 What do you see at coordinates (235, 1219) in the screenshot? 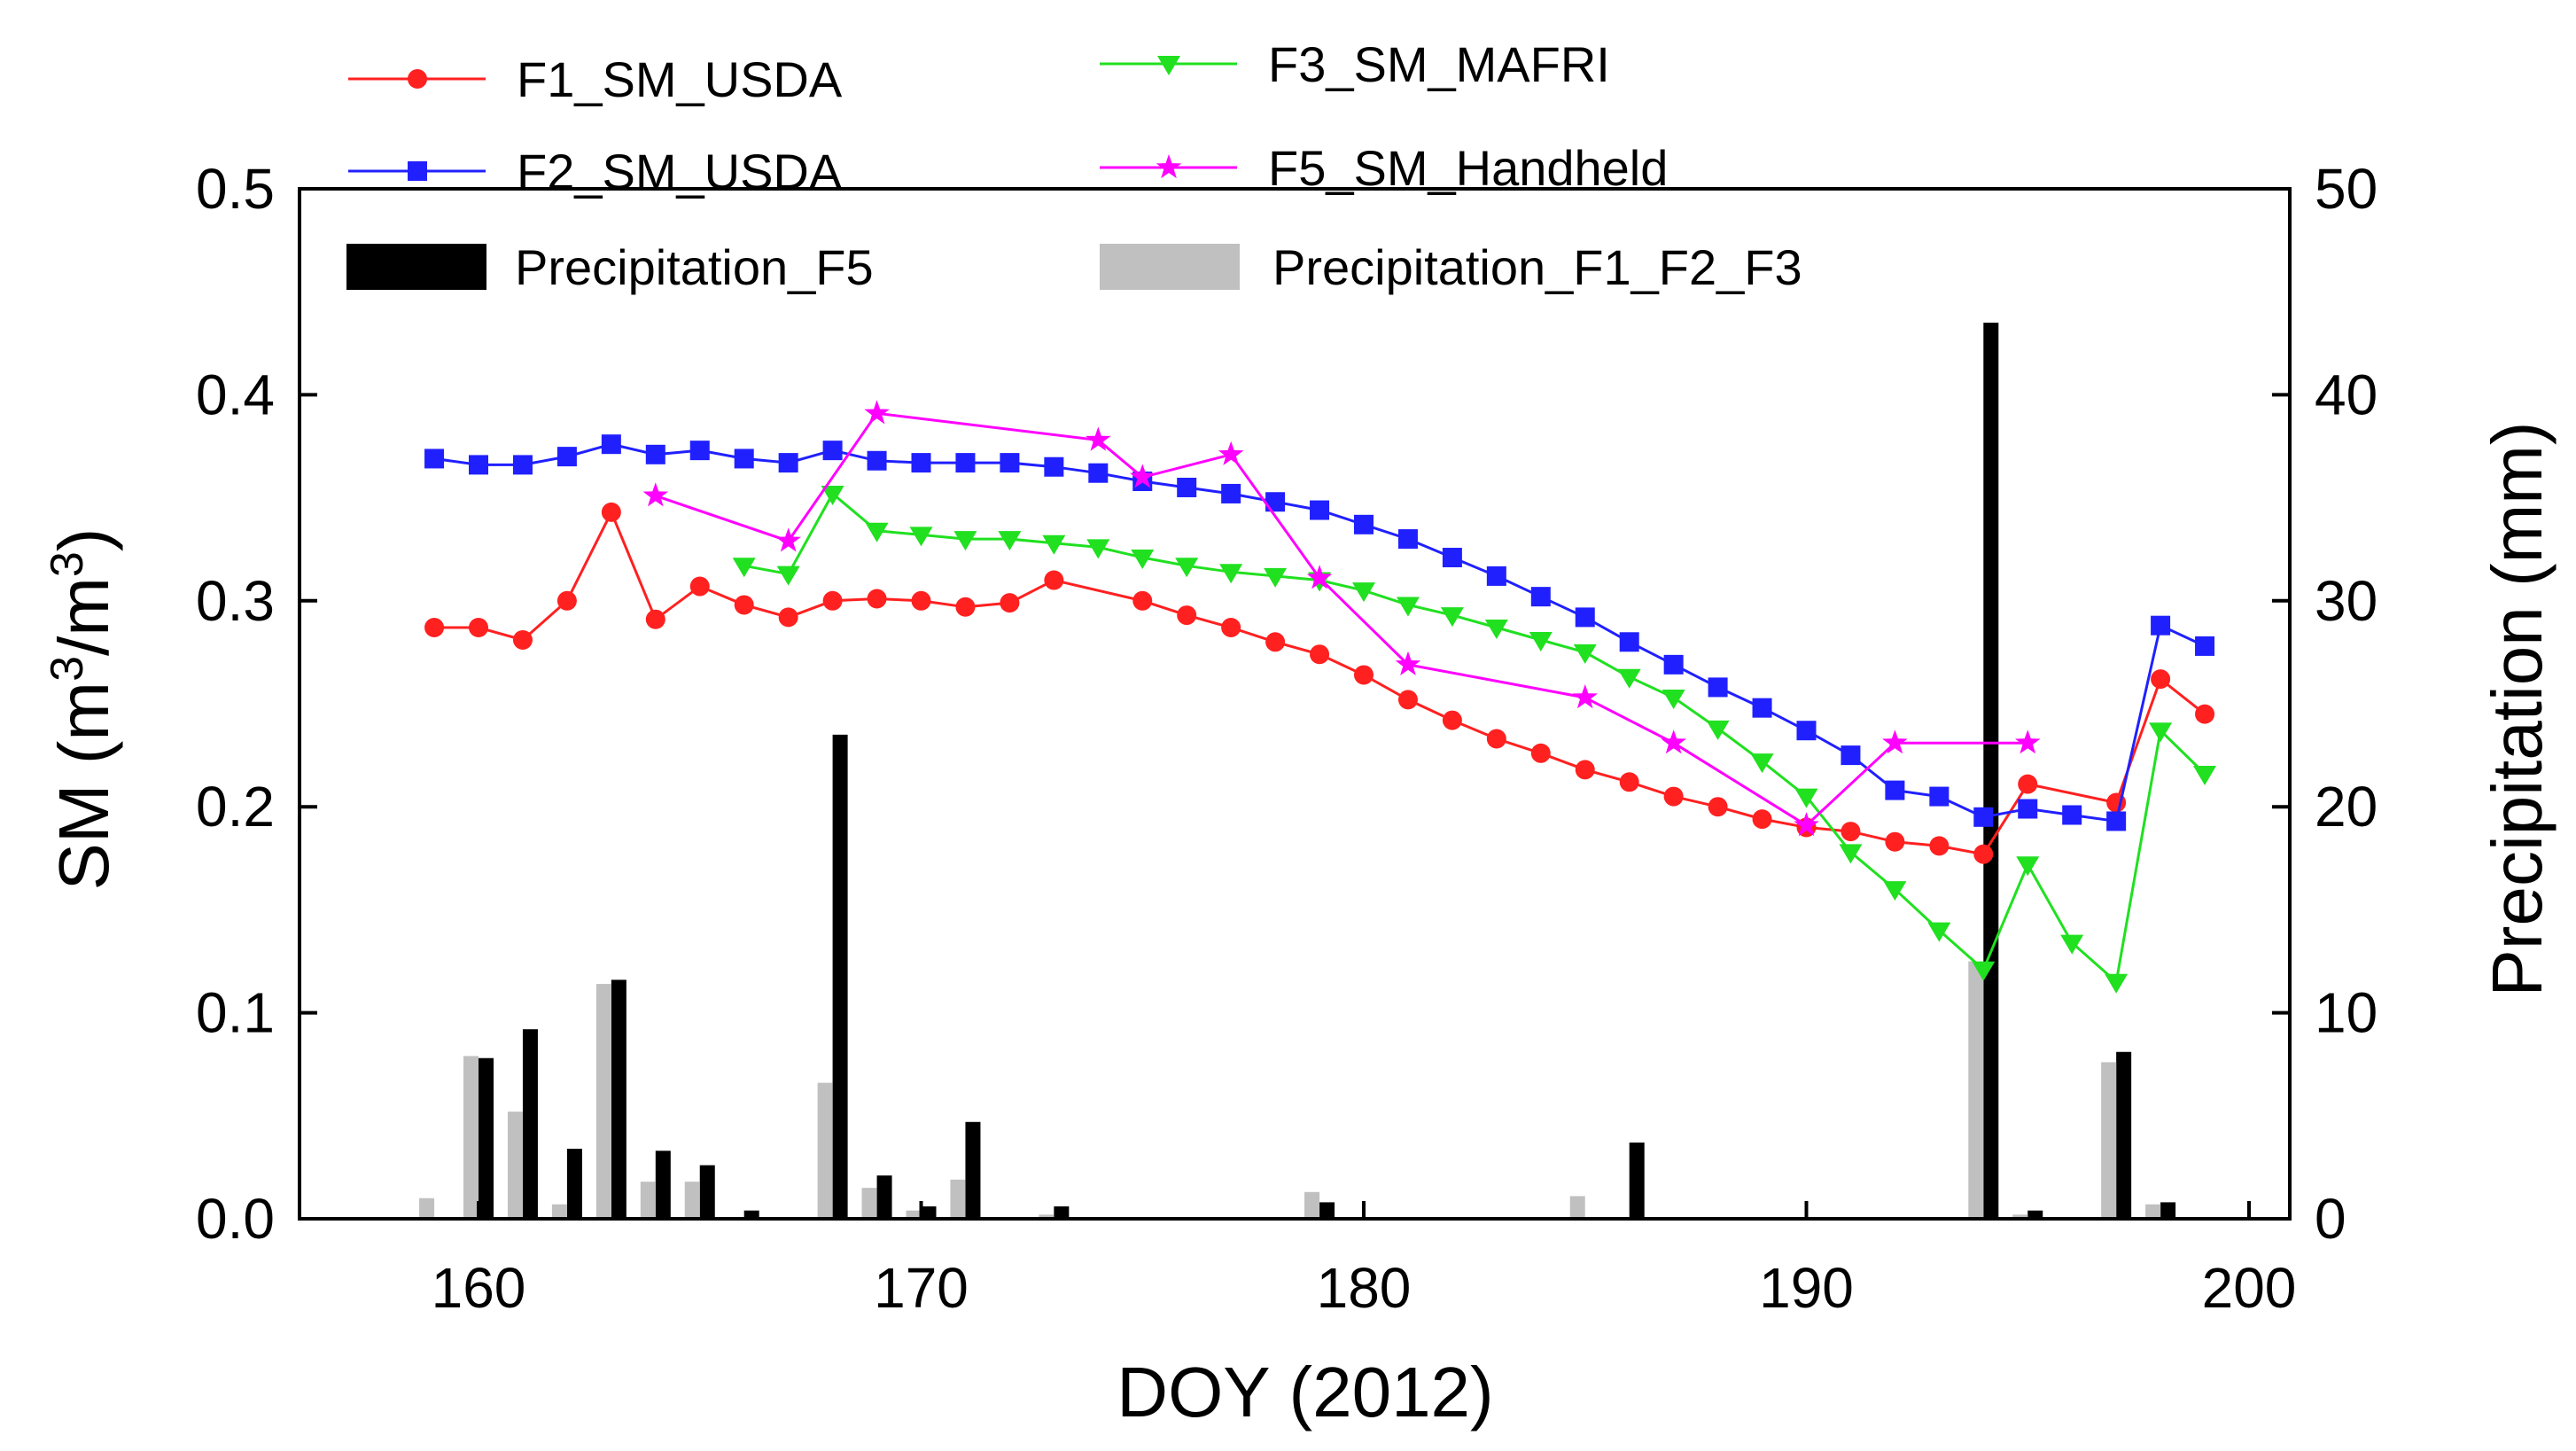
I see `y-left-tick-label: 0.0` at bounding box center [235, 1219].